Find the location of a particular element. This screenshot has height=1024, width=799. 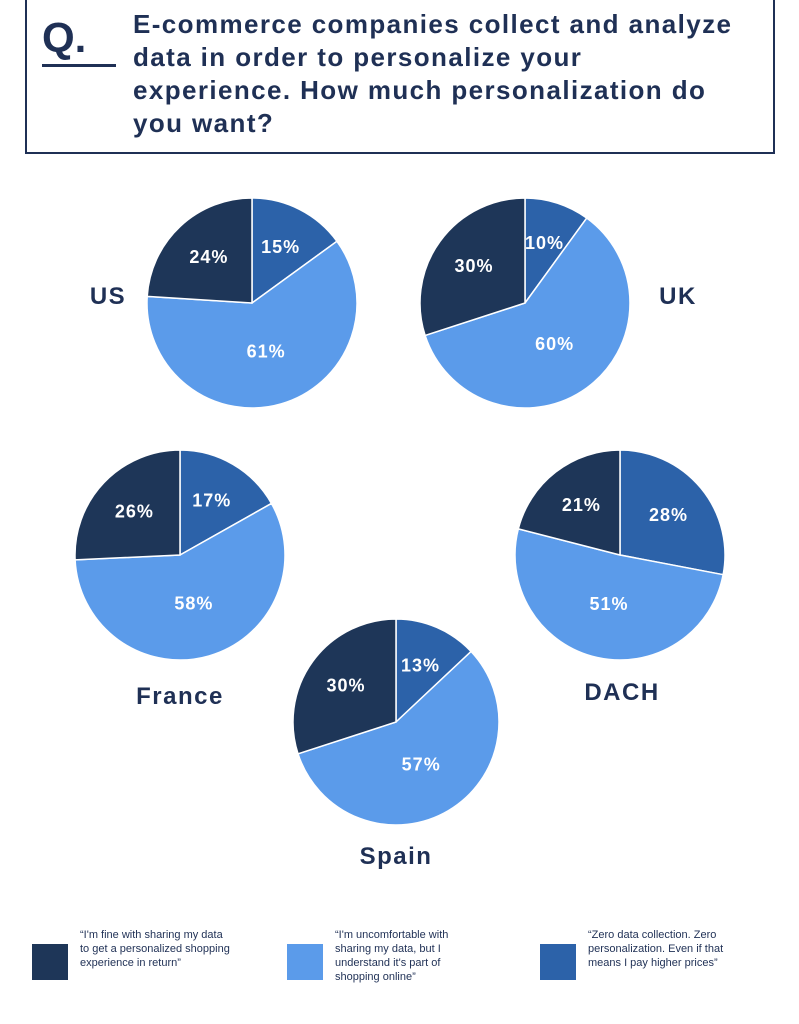

pie-label-us-share-for-personalization: 24% is located at coordinates (208, 257).